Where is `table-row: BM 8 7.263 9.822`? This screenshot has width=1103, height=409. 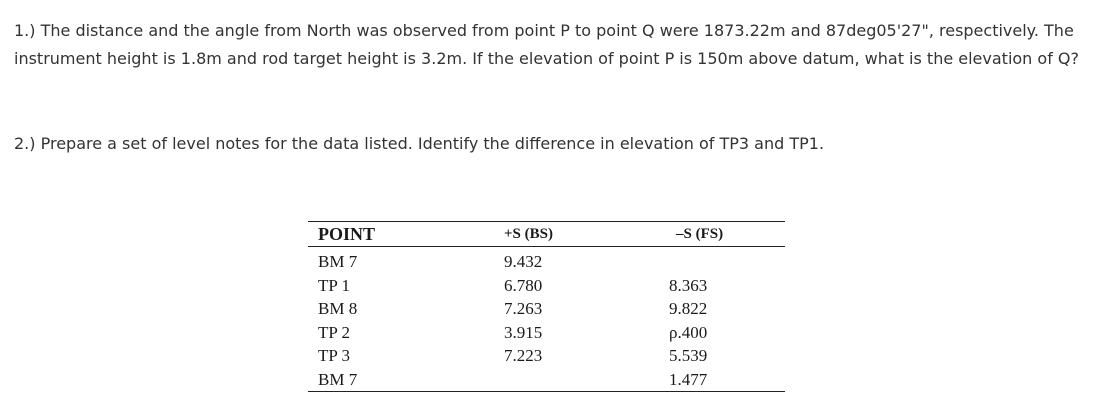
table-row: BM 8 7.263 9.822 is located at coordinates (546, 309).